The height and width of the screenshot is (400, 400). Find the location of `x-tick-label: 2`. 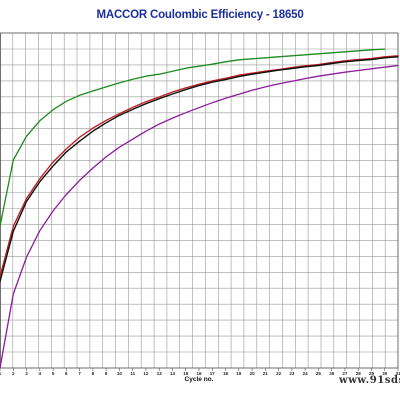

x-tick-label: 2 is located at coordinates (13, 373).